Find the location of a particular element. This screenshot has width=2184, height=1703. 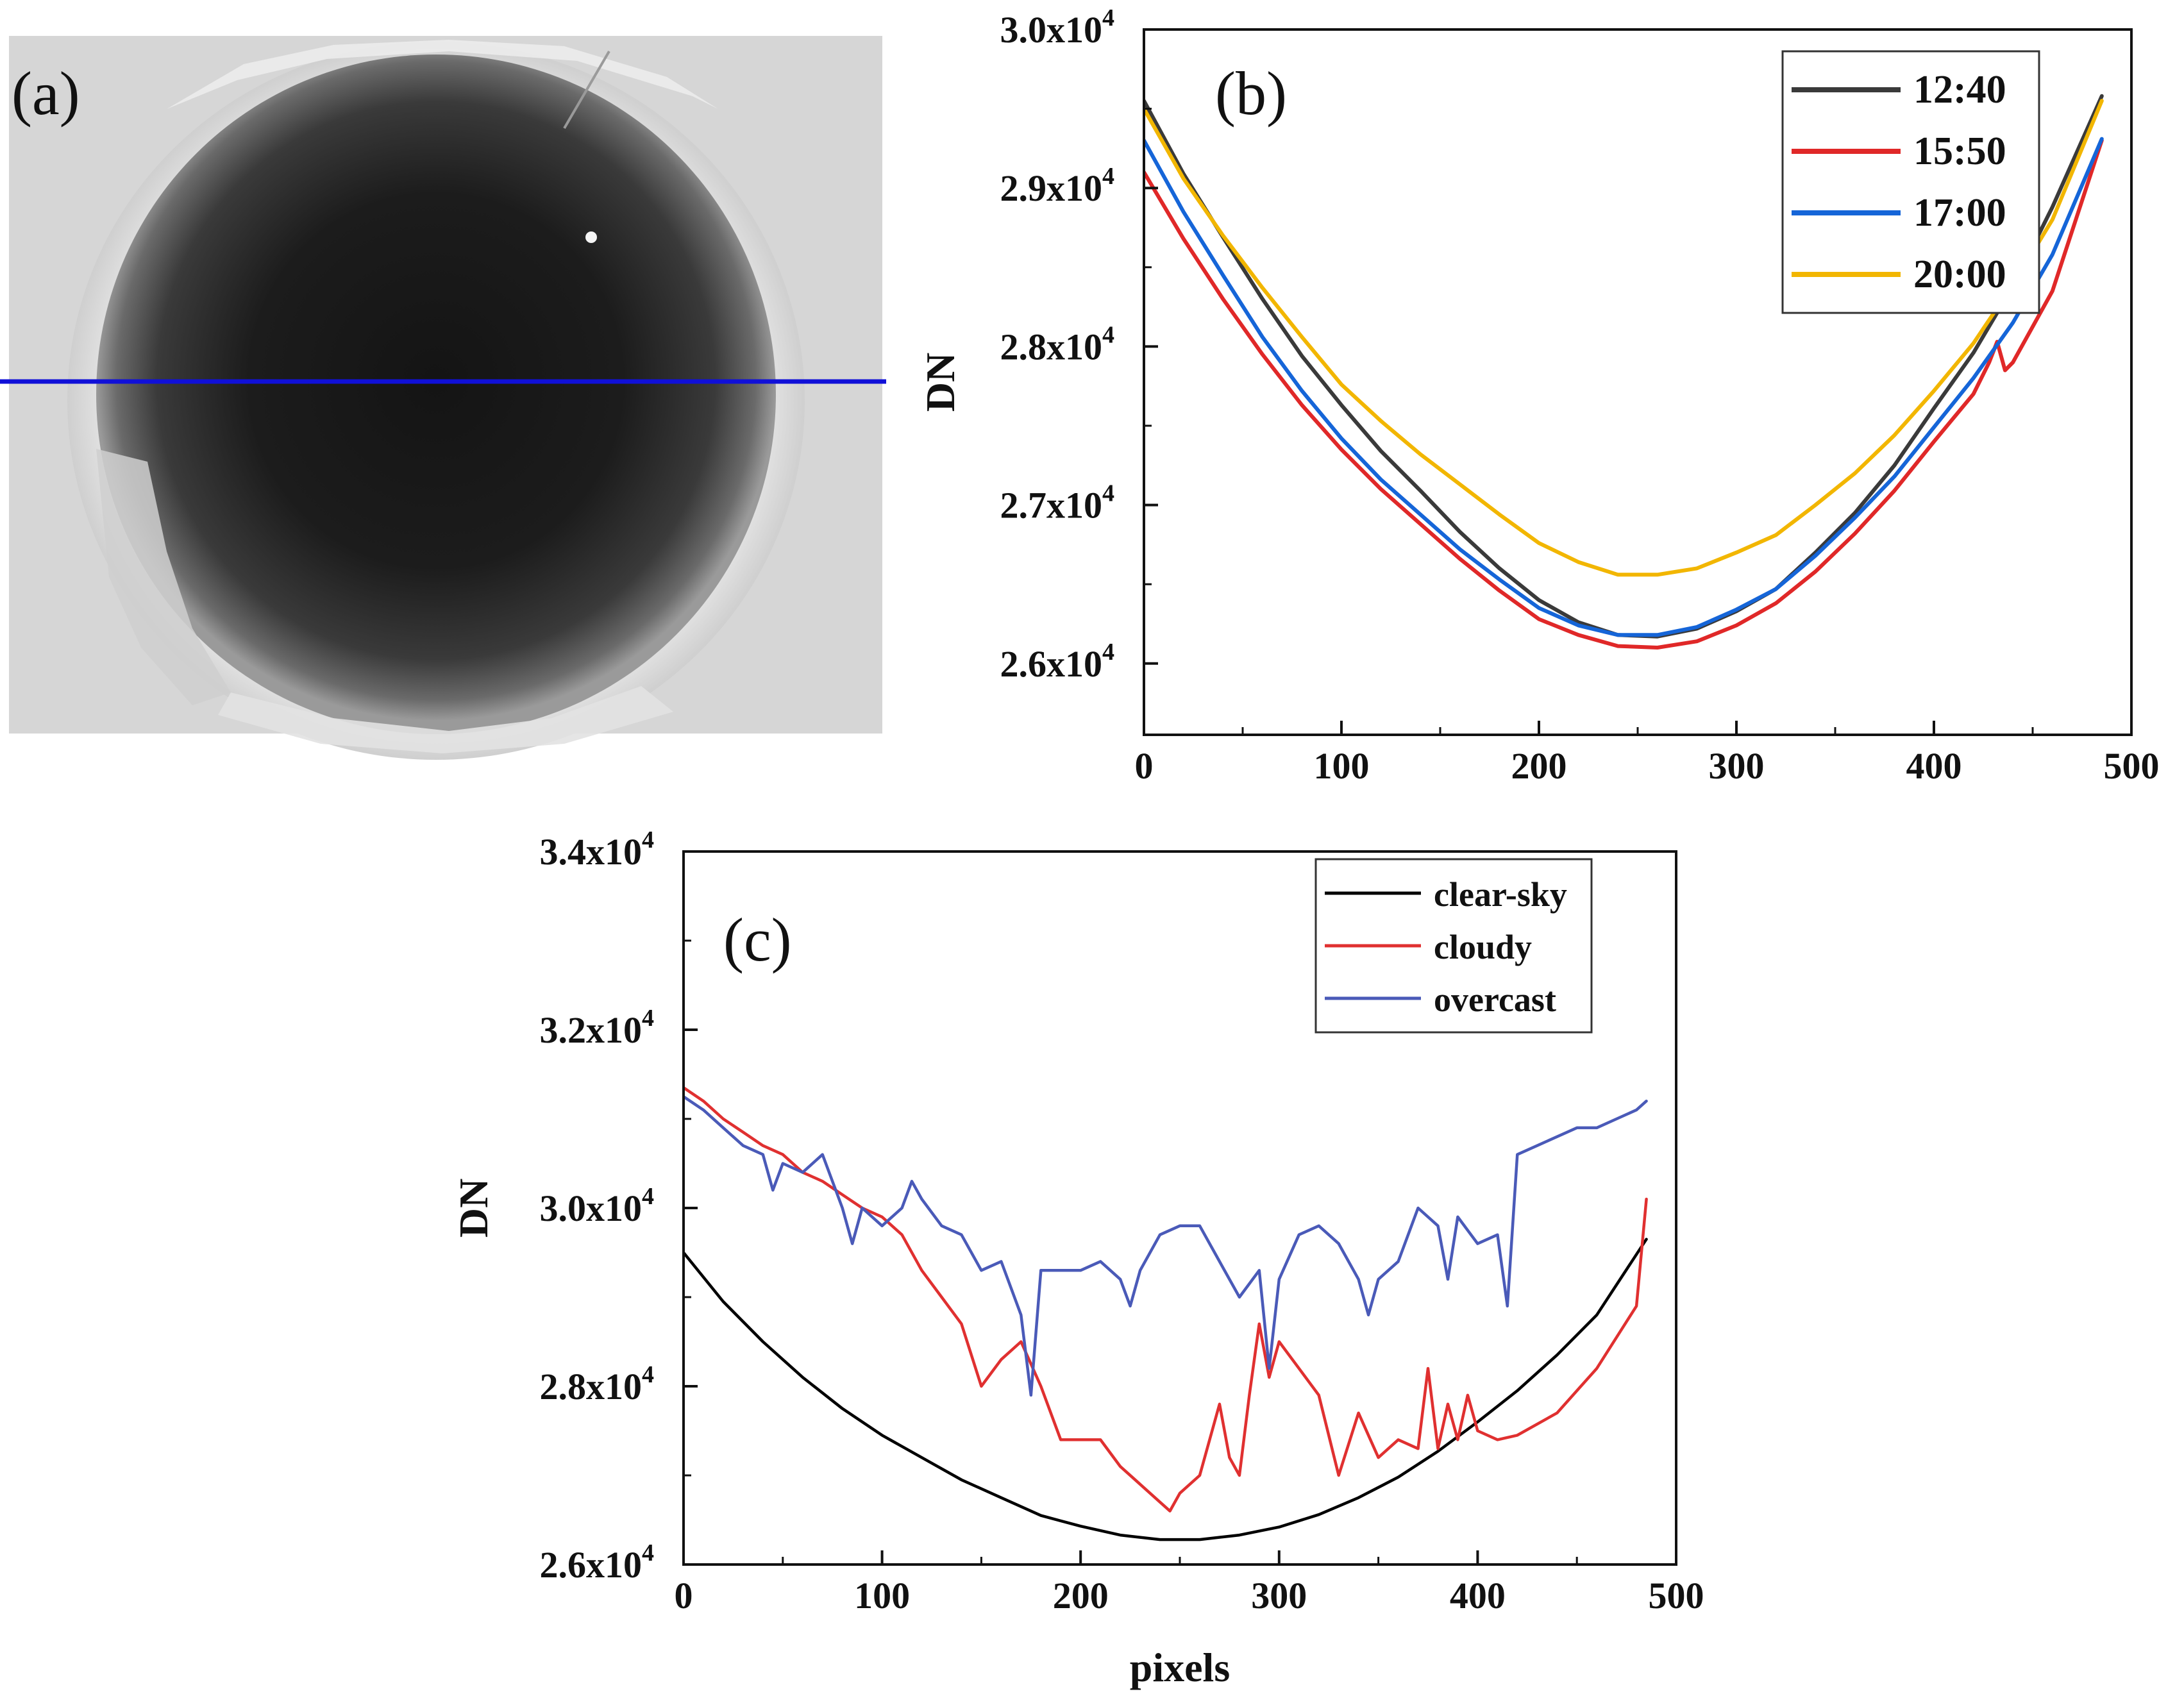

chart-b-legend-label: 12:40 is located at coordinates (1959, 90).